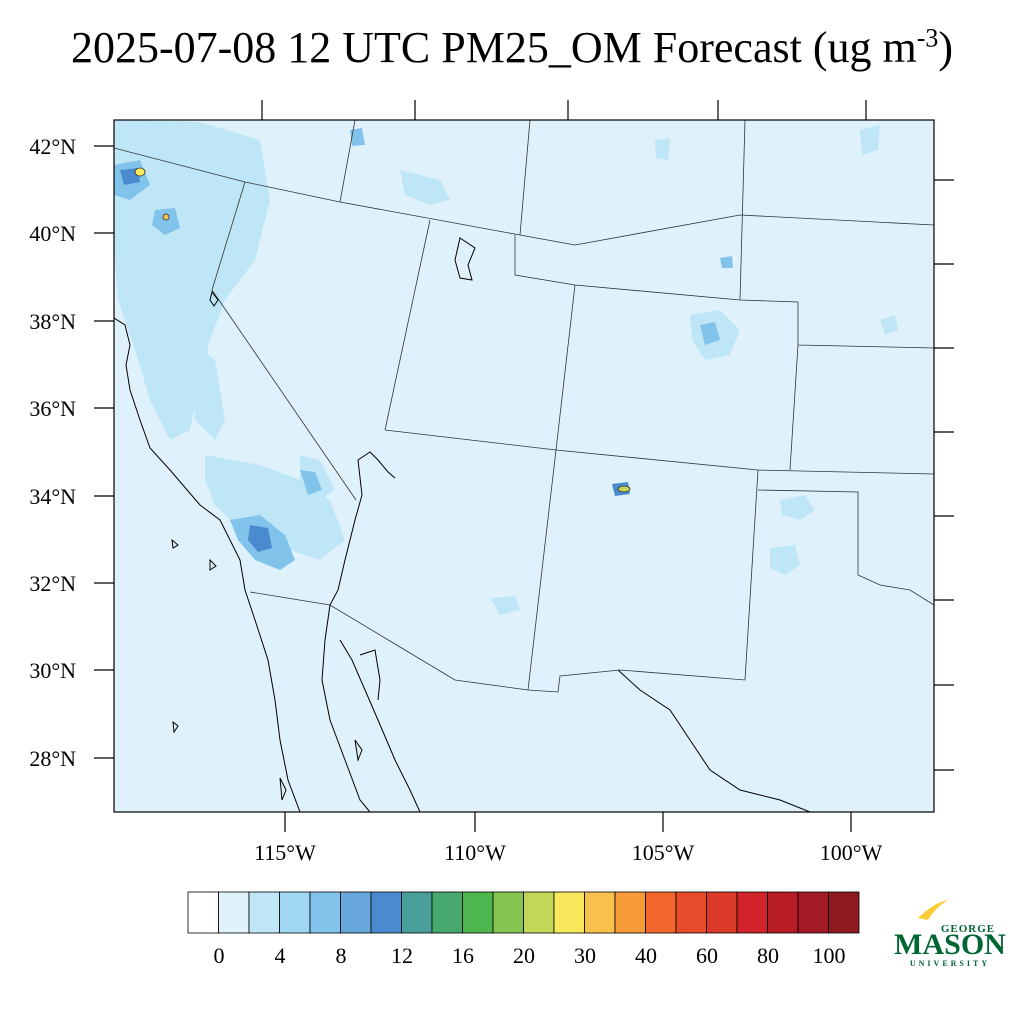 The image size is (1024, 1024). What do you see at coordinates (402, 955) in the screenshot?
I see `colorbar-label: 12` at bounding box center [402, 955].